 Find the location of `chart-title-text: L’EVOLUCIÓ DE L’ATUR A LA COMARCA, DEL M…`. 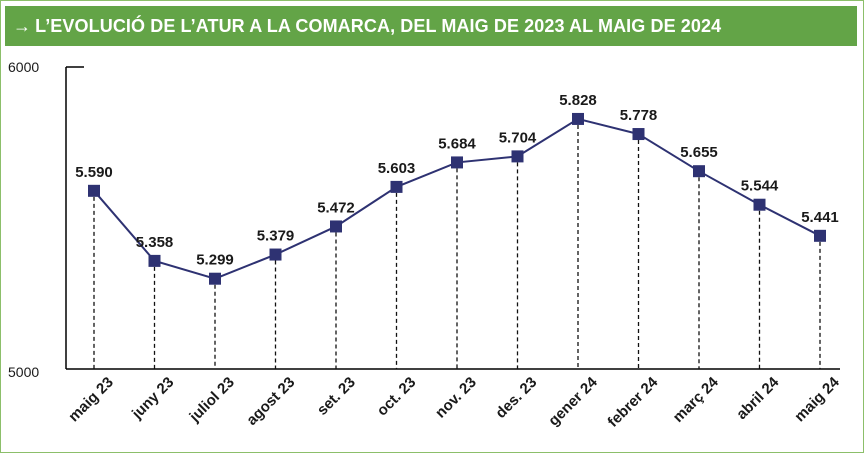

chart-title-text: L’EVOLUCIÓ DE L’ATUR A LA COMARCA, DEL M… is located at coordinates (378, 26).